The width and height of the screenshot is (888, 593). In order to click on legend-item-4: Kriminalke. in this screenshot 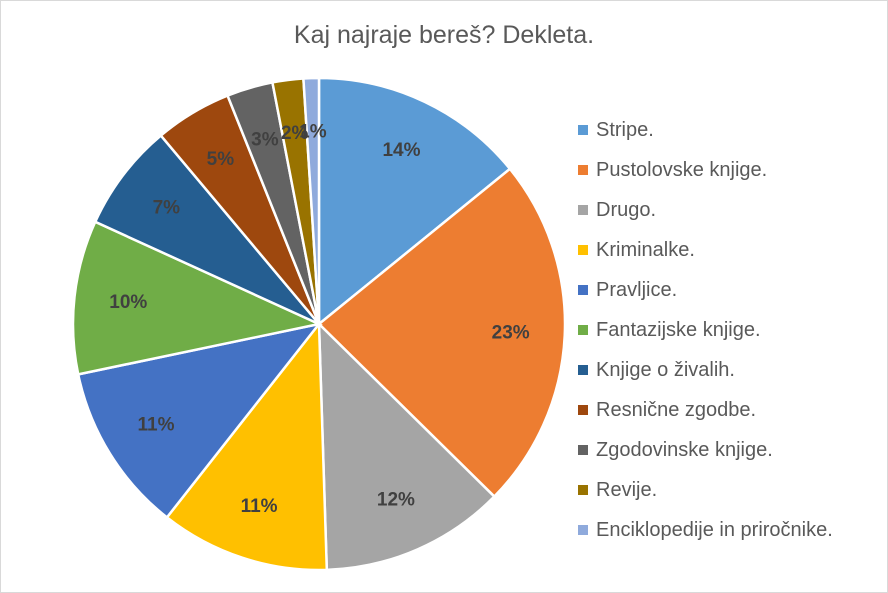, I will do `click(705, 250)`.